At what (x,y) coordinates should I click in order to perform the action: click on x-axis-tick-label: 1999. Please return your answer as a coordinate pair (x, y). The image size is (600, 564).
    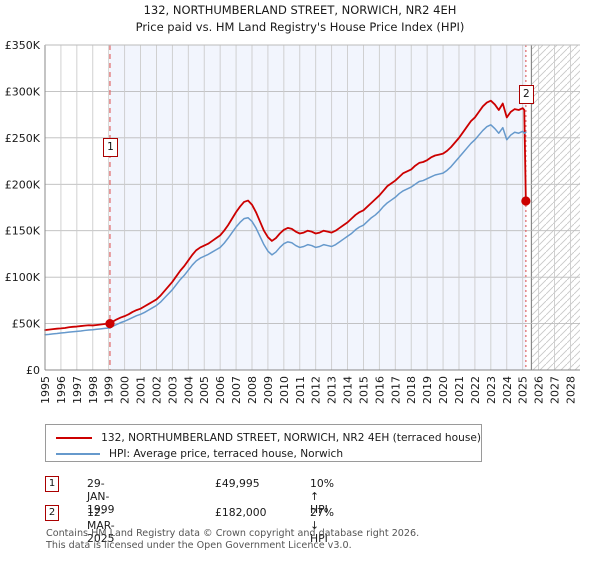
    Looking at the image, I should click on (109, 390).